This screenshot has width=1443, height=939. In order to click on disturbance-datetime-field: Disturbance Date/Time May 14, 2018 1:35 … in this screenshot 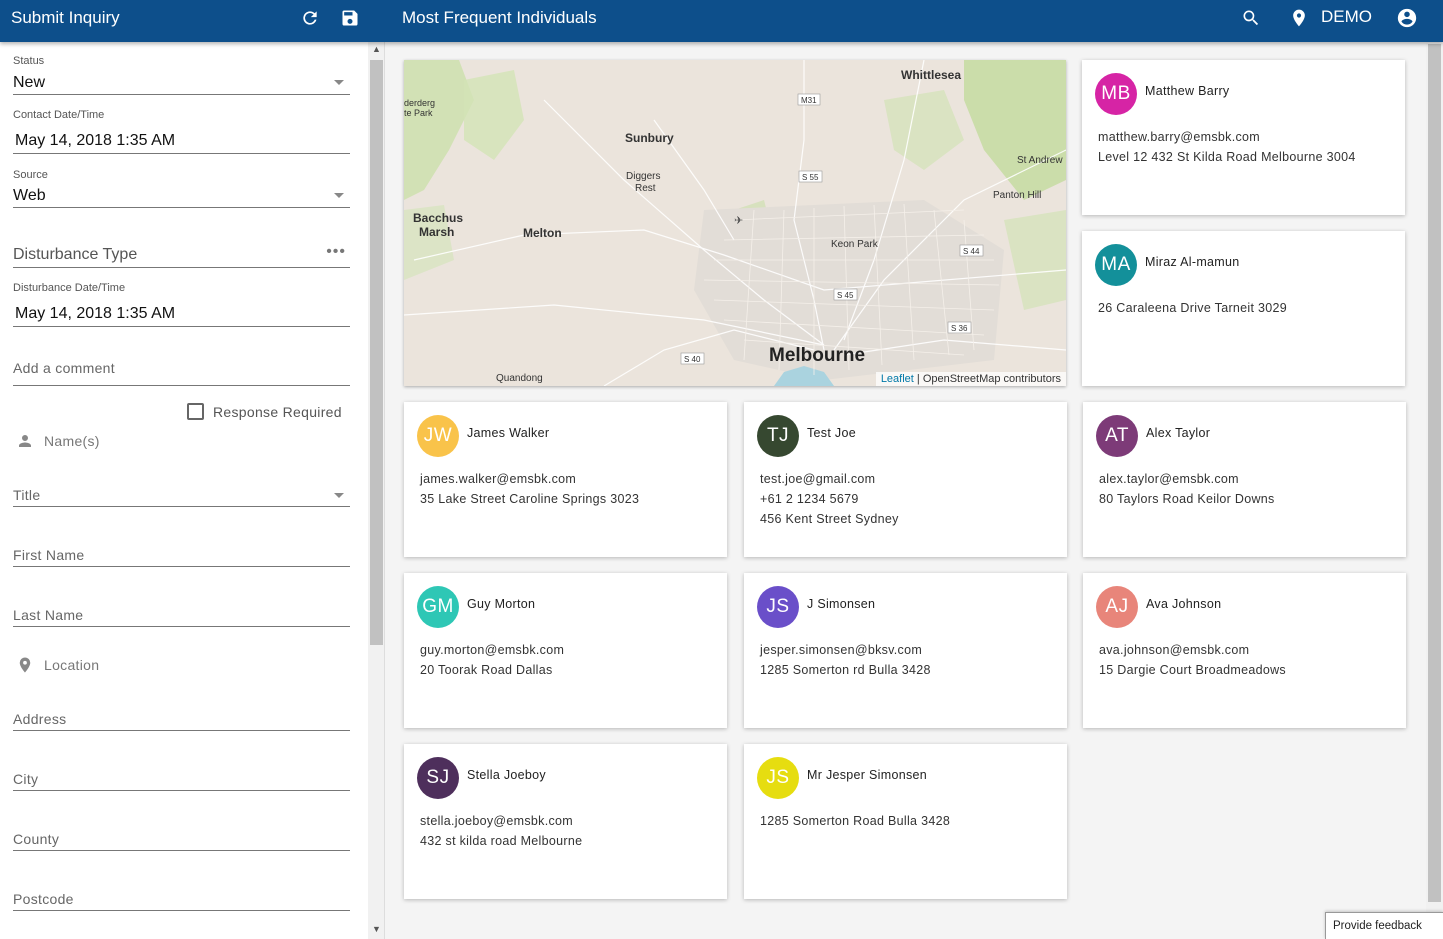, I will do `click(181, 303)`.